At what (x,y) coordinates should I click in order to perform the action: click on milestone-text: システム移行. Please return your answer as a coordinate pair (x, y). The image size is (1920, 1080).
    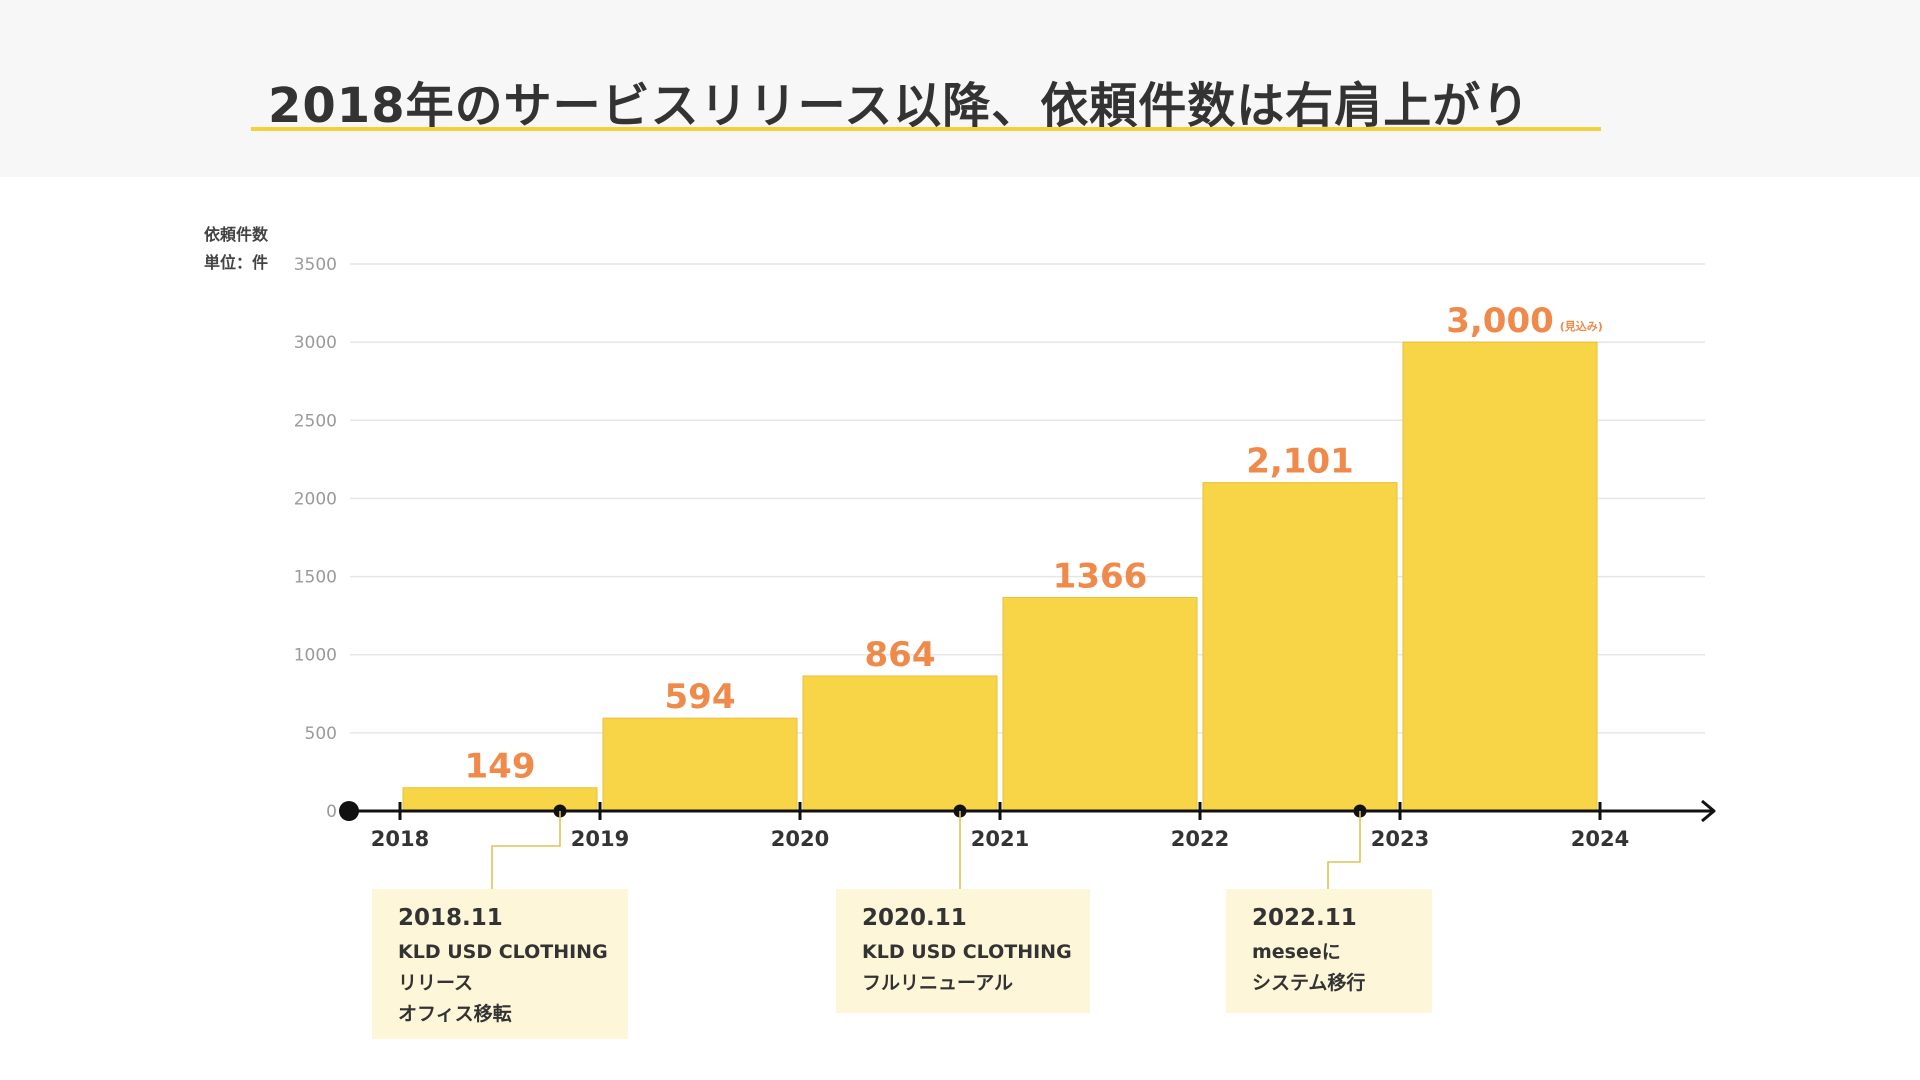
    Looking at the image, I should click on (1309, 983).